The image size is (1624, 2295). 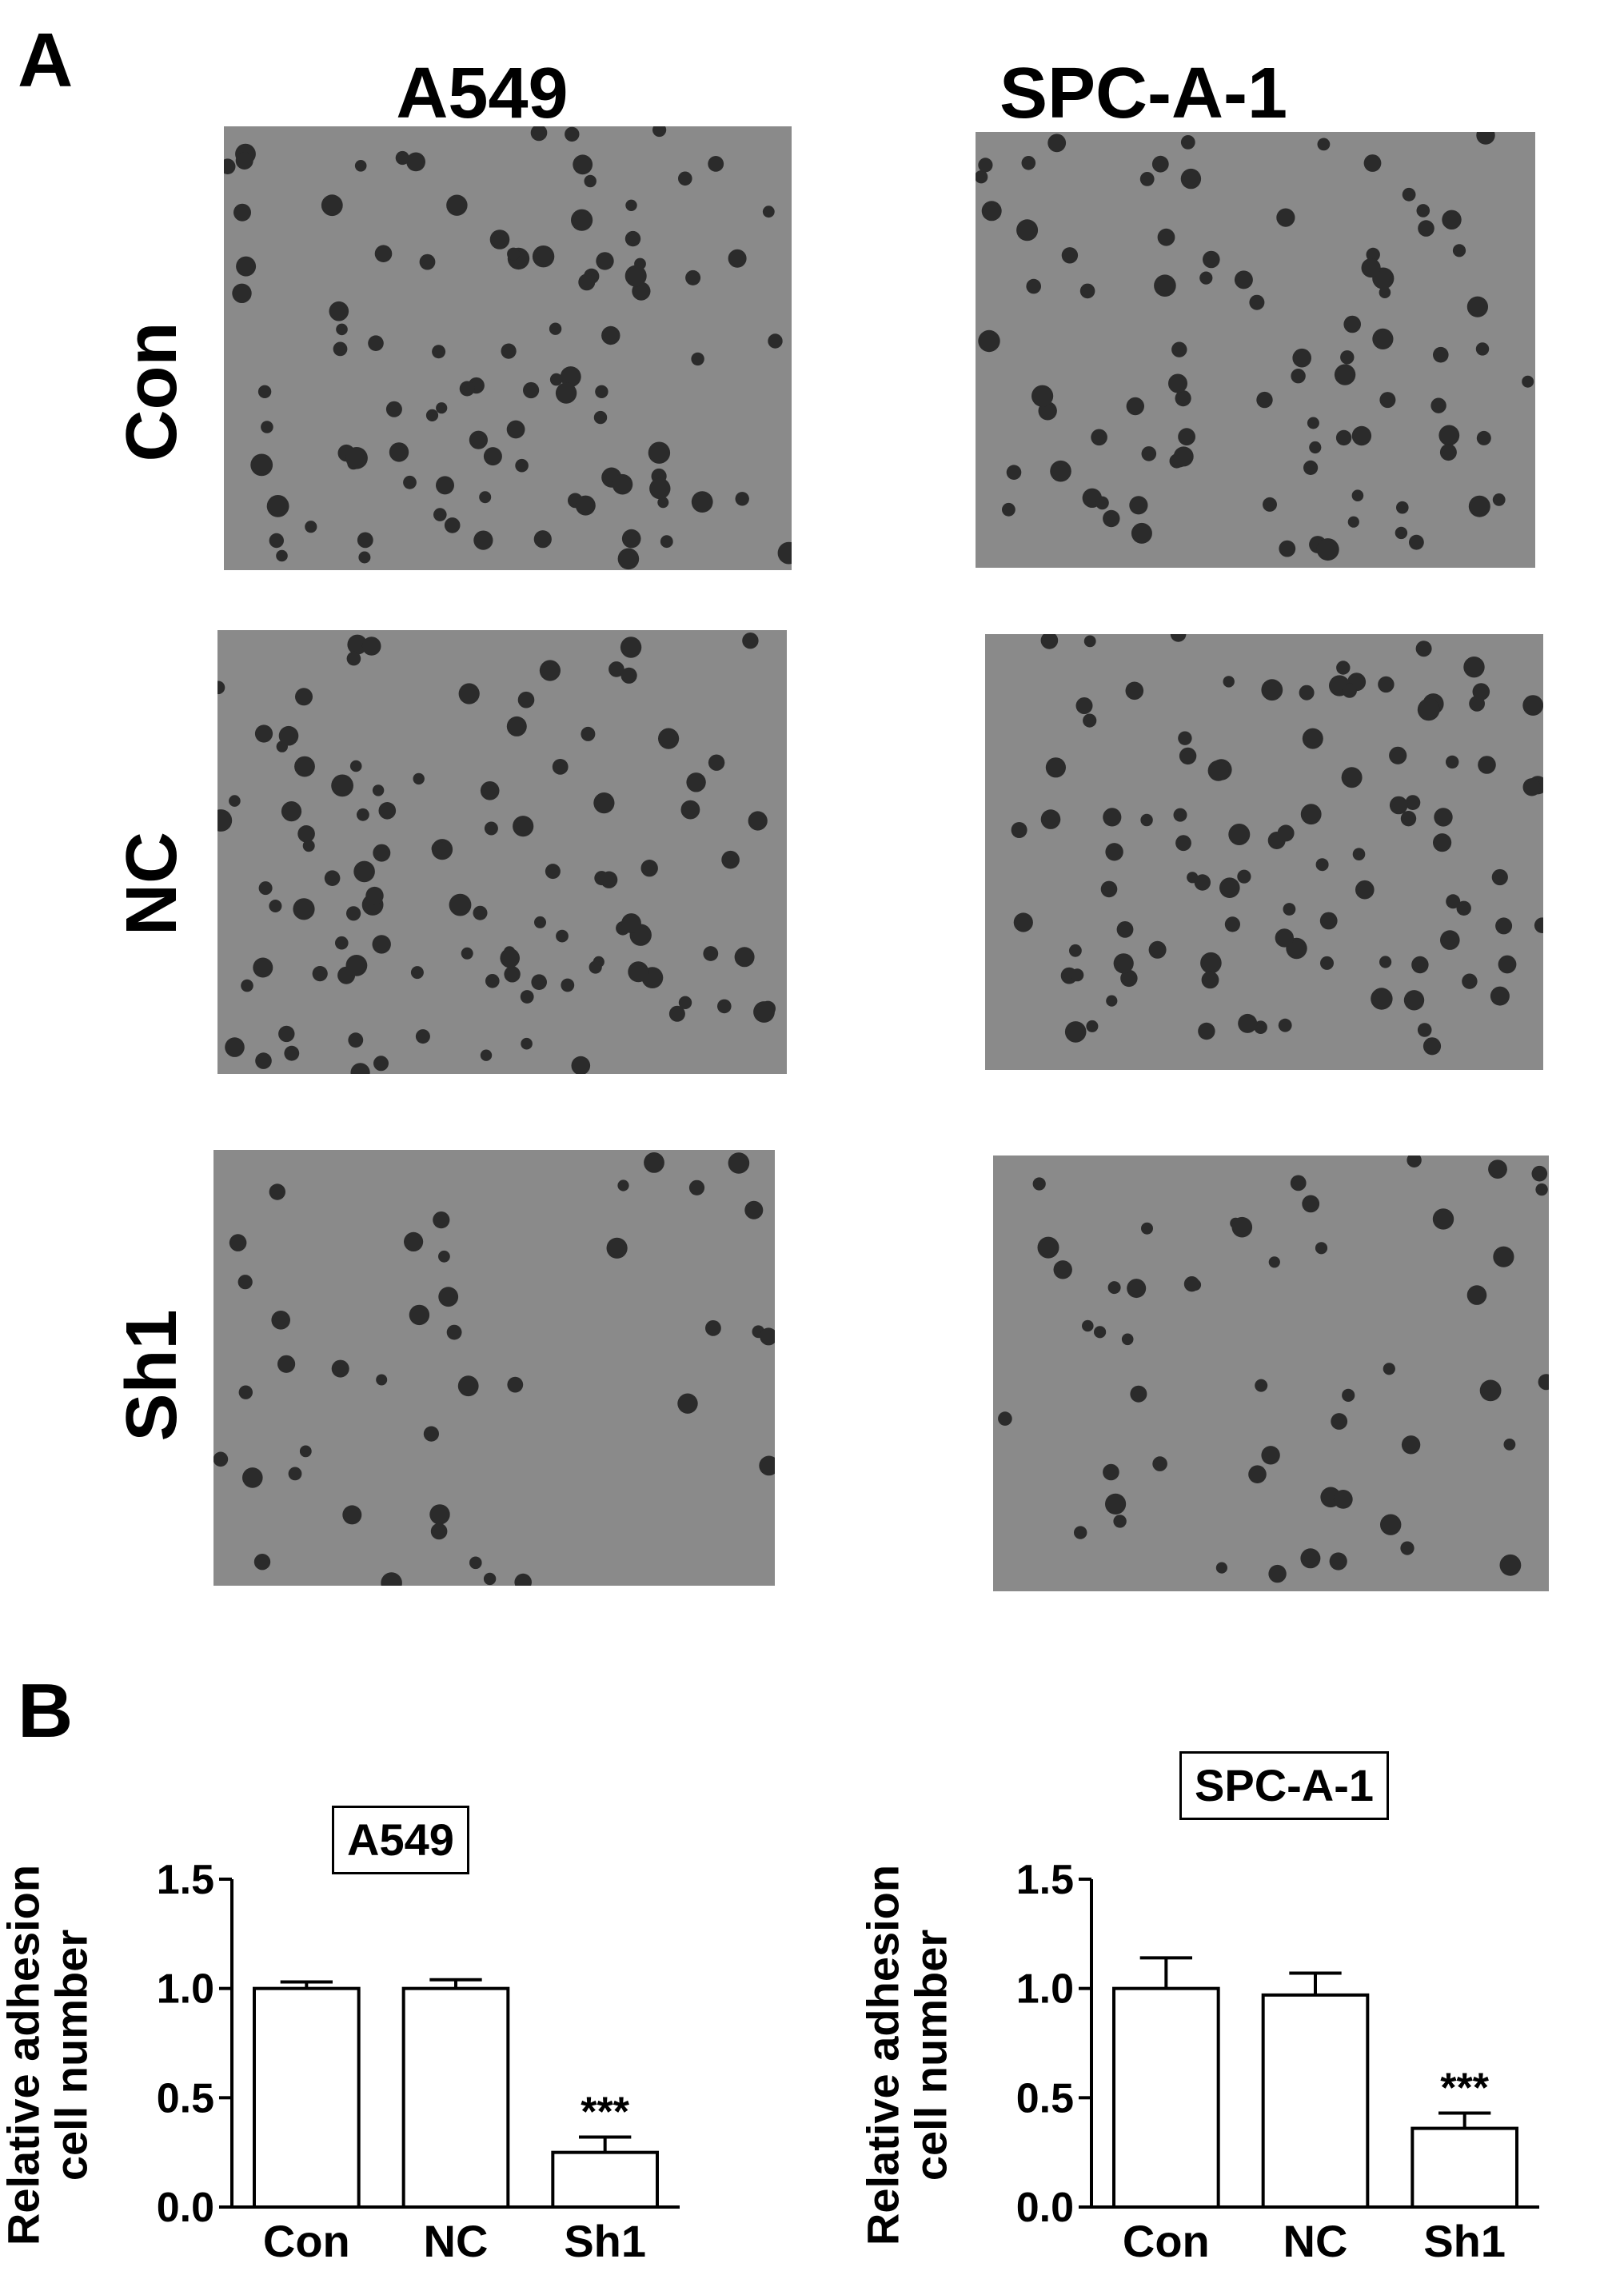 What do you see at coordinates (605, 2179) in the screenshot?
I see `bar-sh1` at bounding box center [605, 2179].